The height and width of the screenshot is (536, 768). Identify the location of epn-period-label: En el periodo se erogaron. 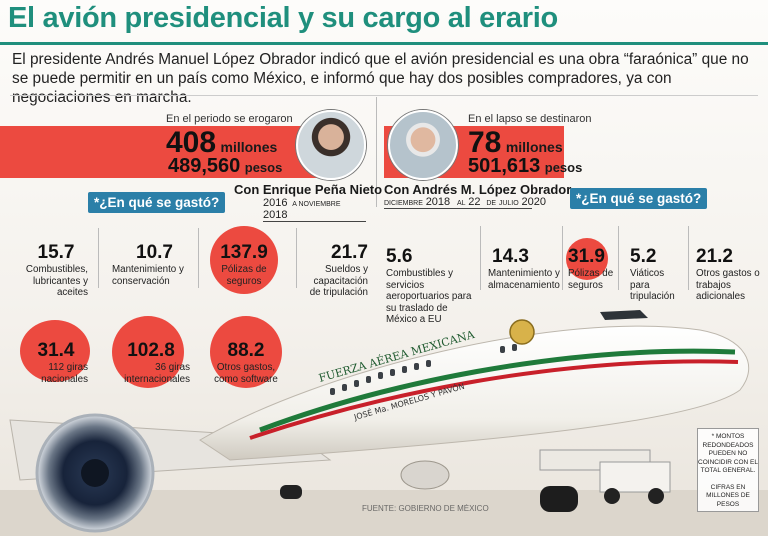
(229, 119).